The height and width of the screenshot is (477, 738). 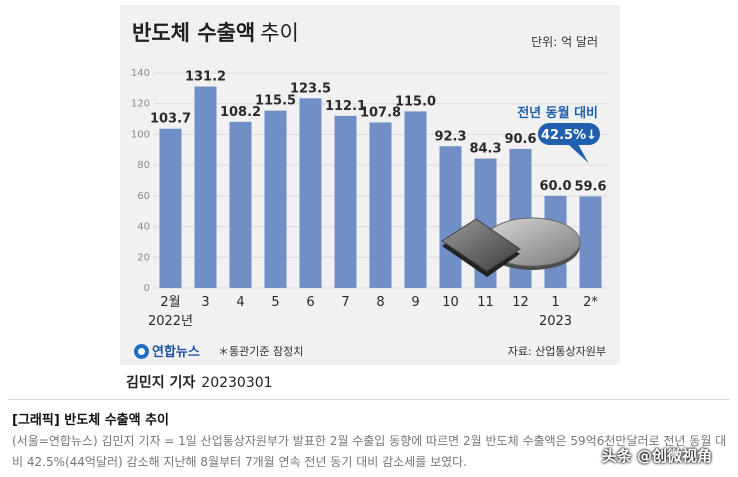 I want to click on y-tick-label: 140, so click(x=140, y=73).